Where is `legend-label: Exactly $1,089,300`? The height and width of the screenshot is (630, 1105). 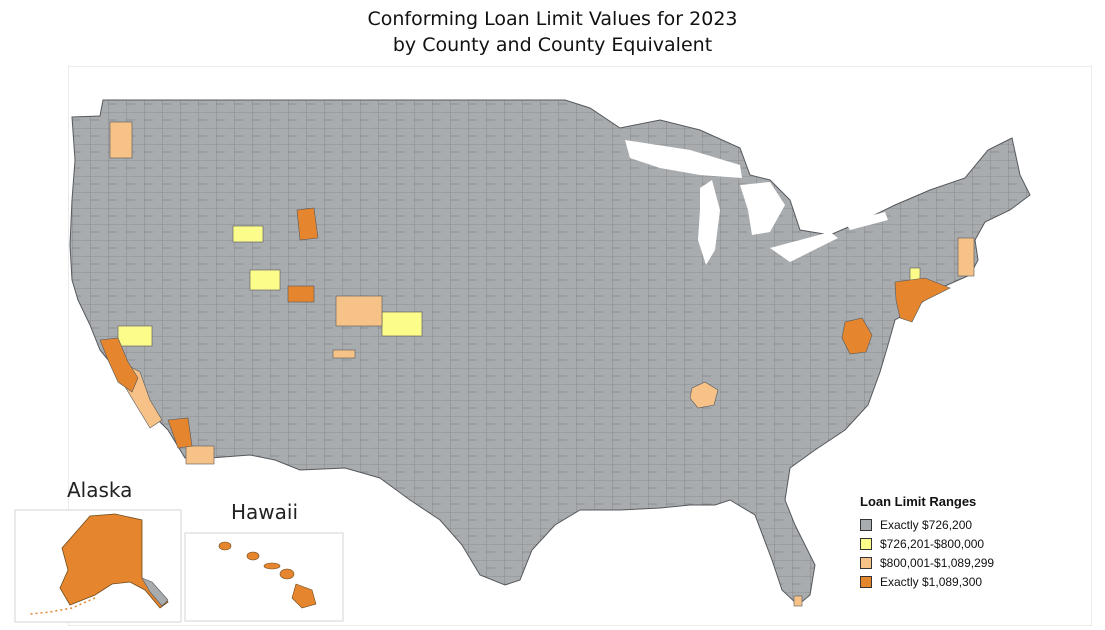 legend-label: Exactly $1,089,300 is located at coordinates (931, 581).